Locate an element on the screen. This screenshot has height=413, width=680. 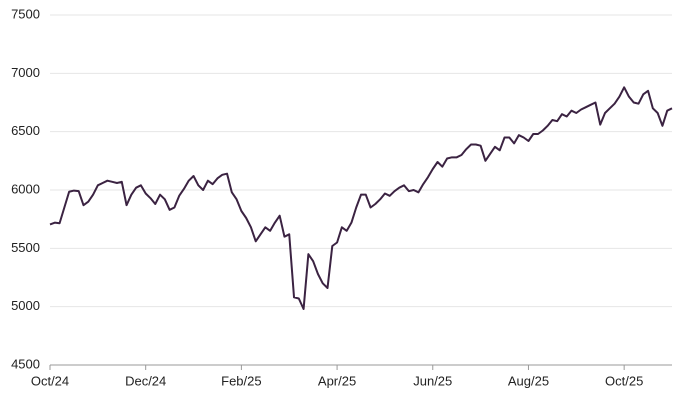
x-tick-label: Jun/25 is located at coordinates (432, 380).